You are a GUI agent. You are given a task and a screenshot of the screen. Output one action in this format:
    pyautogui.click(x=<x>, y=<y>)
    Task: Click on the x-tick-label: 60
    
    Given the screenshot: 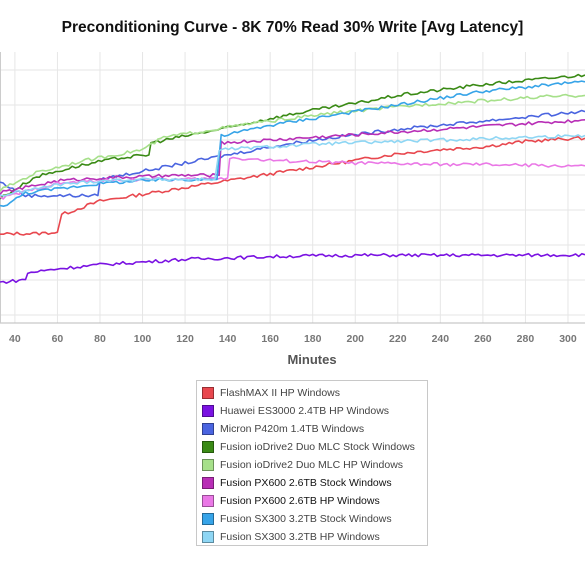 What is the action you would take?
    pyautogui.click(x=58, y=339)
    